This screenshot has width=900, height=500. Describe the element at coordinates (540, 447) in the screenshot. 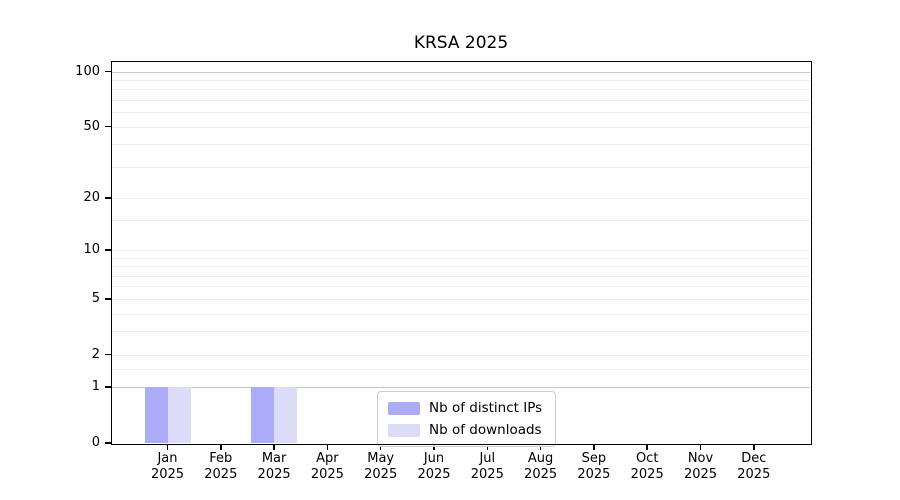

I see `x-tick-aug` at that location.